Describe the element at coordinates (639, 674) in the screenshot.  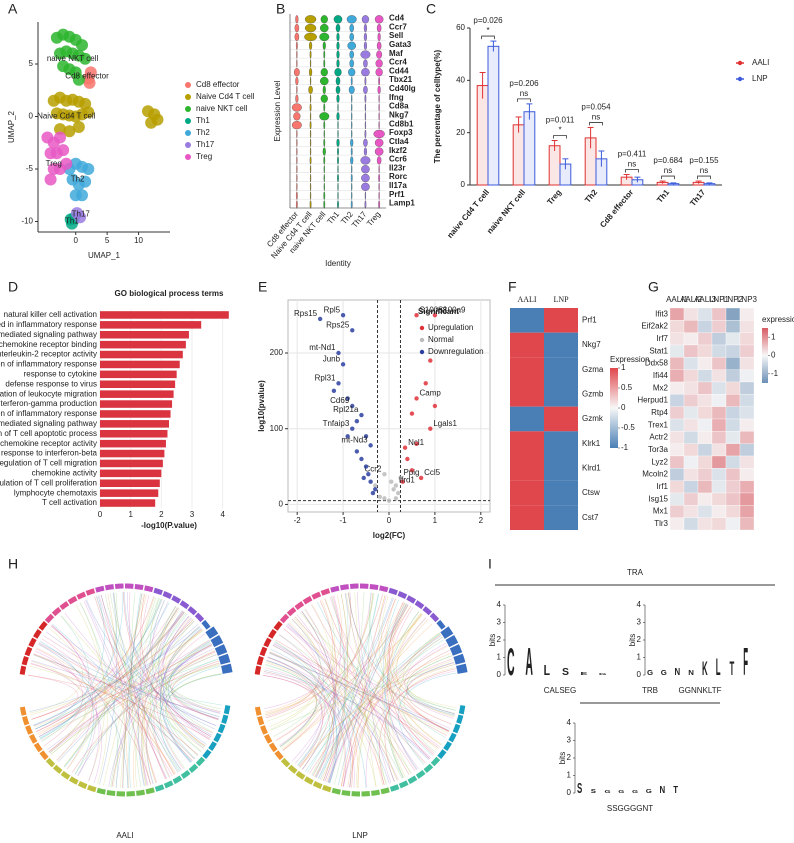
I see `y-tick-label: 0` at that location.